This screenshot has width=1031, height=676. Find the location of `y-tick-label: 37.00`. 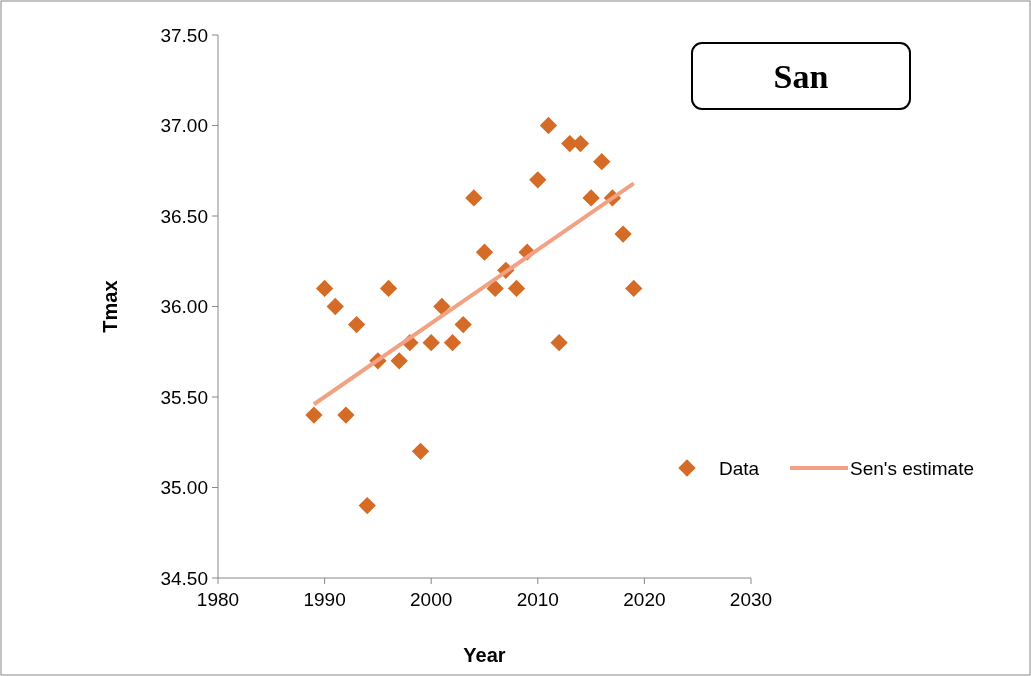

y-tick-label: 37.00 is located at coordinates (184, 126).